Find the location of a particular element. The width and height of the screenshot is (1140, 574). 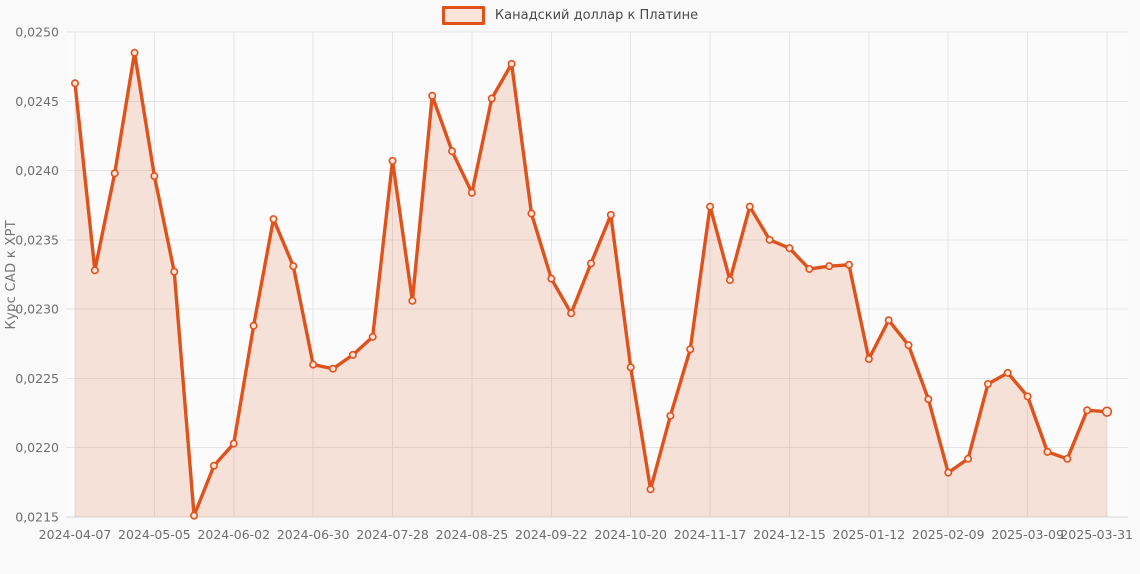

x-tick-label: 2025-03-31 is located at coordinates (1096, 534).